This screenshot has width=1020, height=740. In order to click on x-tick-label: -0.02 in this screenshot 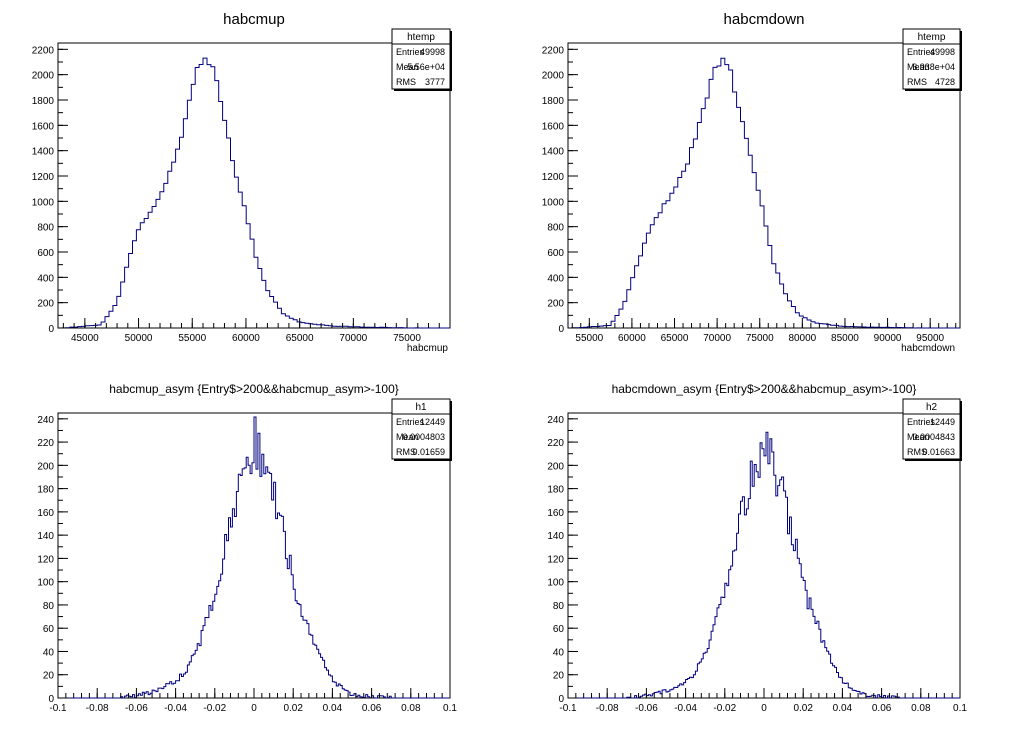, I will do `click(214, 708)`.